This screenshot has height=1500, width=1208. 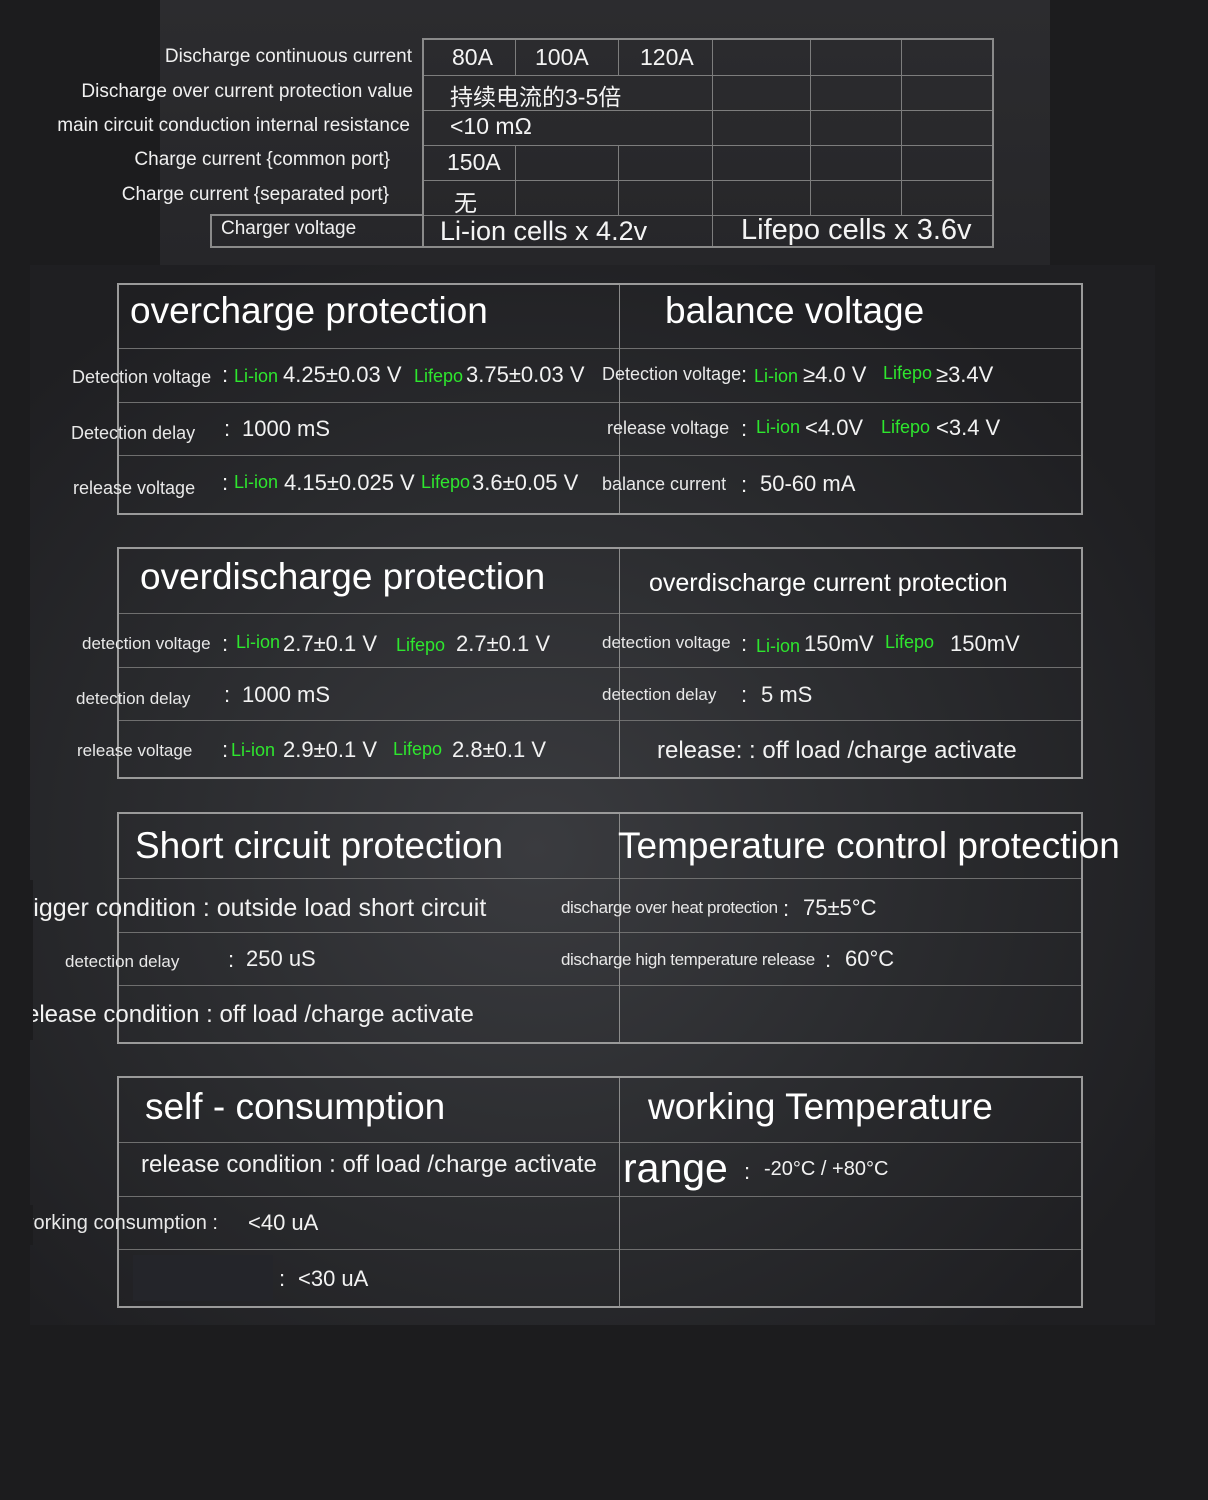 I want to click on spec-current-100: 100A, so click(x=562, y=57).